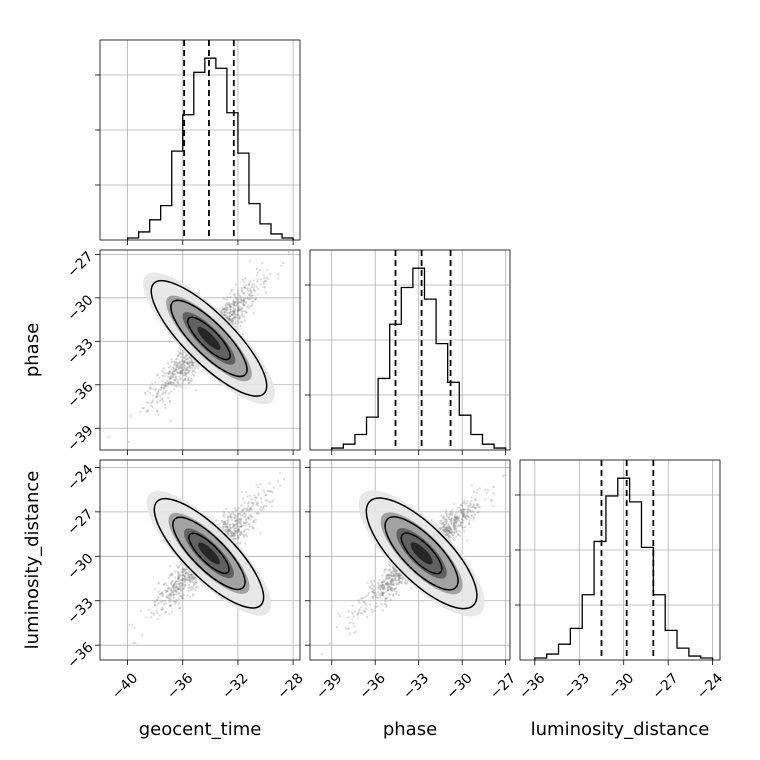 Image resolution: width=760 pixels, height=760 pixels. What do you see at coordinates (666, 686) in the screenshot?
I see `x-tick-label: −27` at bounding box center [666, 686].